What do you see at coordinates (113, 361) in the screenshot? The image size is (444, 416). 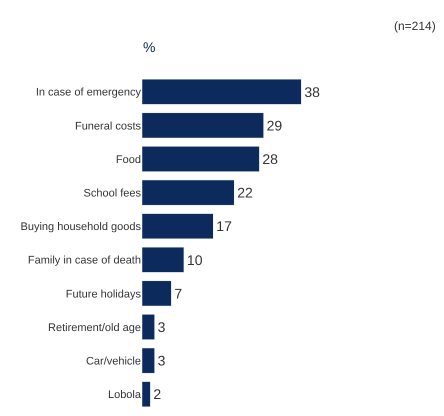 I see `y-tick-label: Car/vehicle` at bounding box center [113, 361].